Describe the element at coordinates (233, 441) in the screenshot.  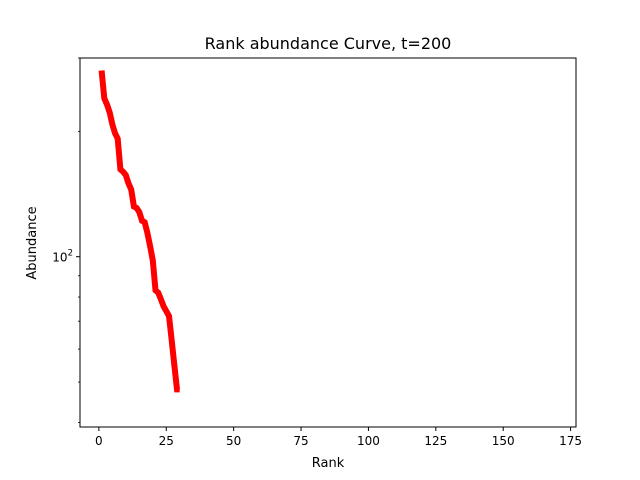
I see `x-tick-label: 50` at that location.